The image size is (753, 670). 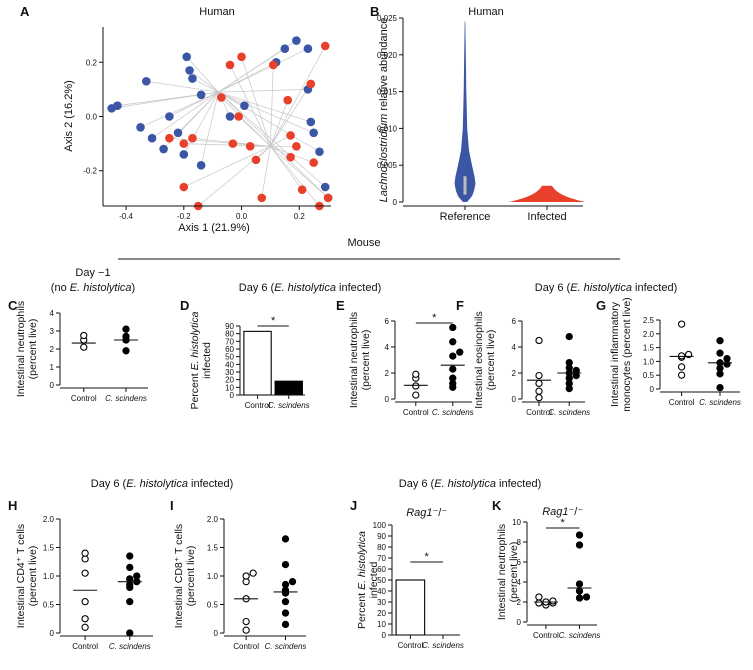 I want to click on panel-a-x-tick-label: -0.4, so click(x=126, y=216).